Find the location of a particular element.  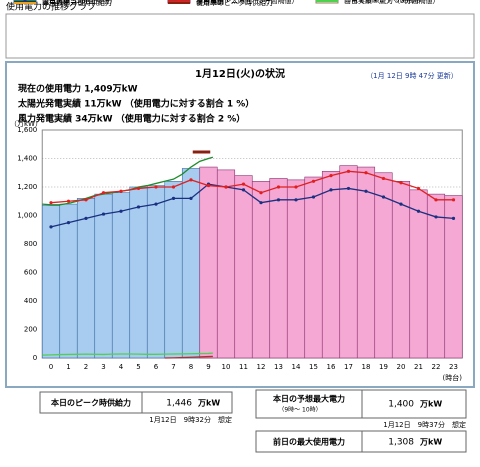

x-tick-label: 14 is located at coordinates (296, 367).